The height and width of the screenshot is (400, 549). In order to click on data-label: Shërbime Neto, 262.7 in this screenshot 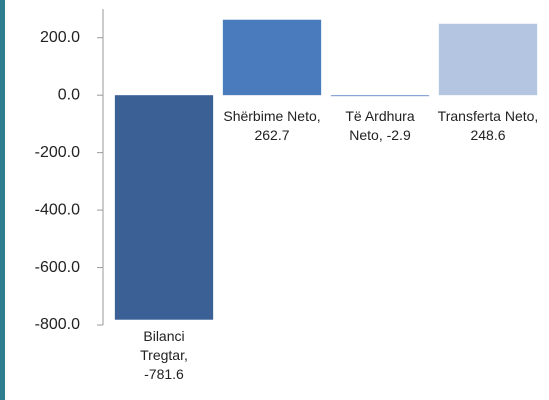, I will do `click(272, 126)`.